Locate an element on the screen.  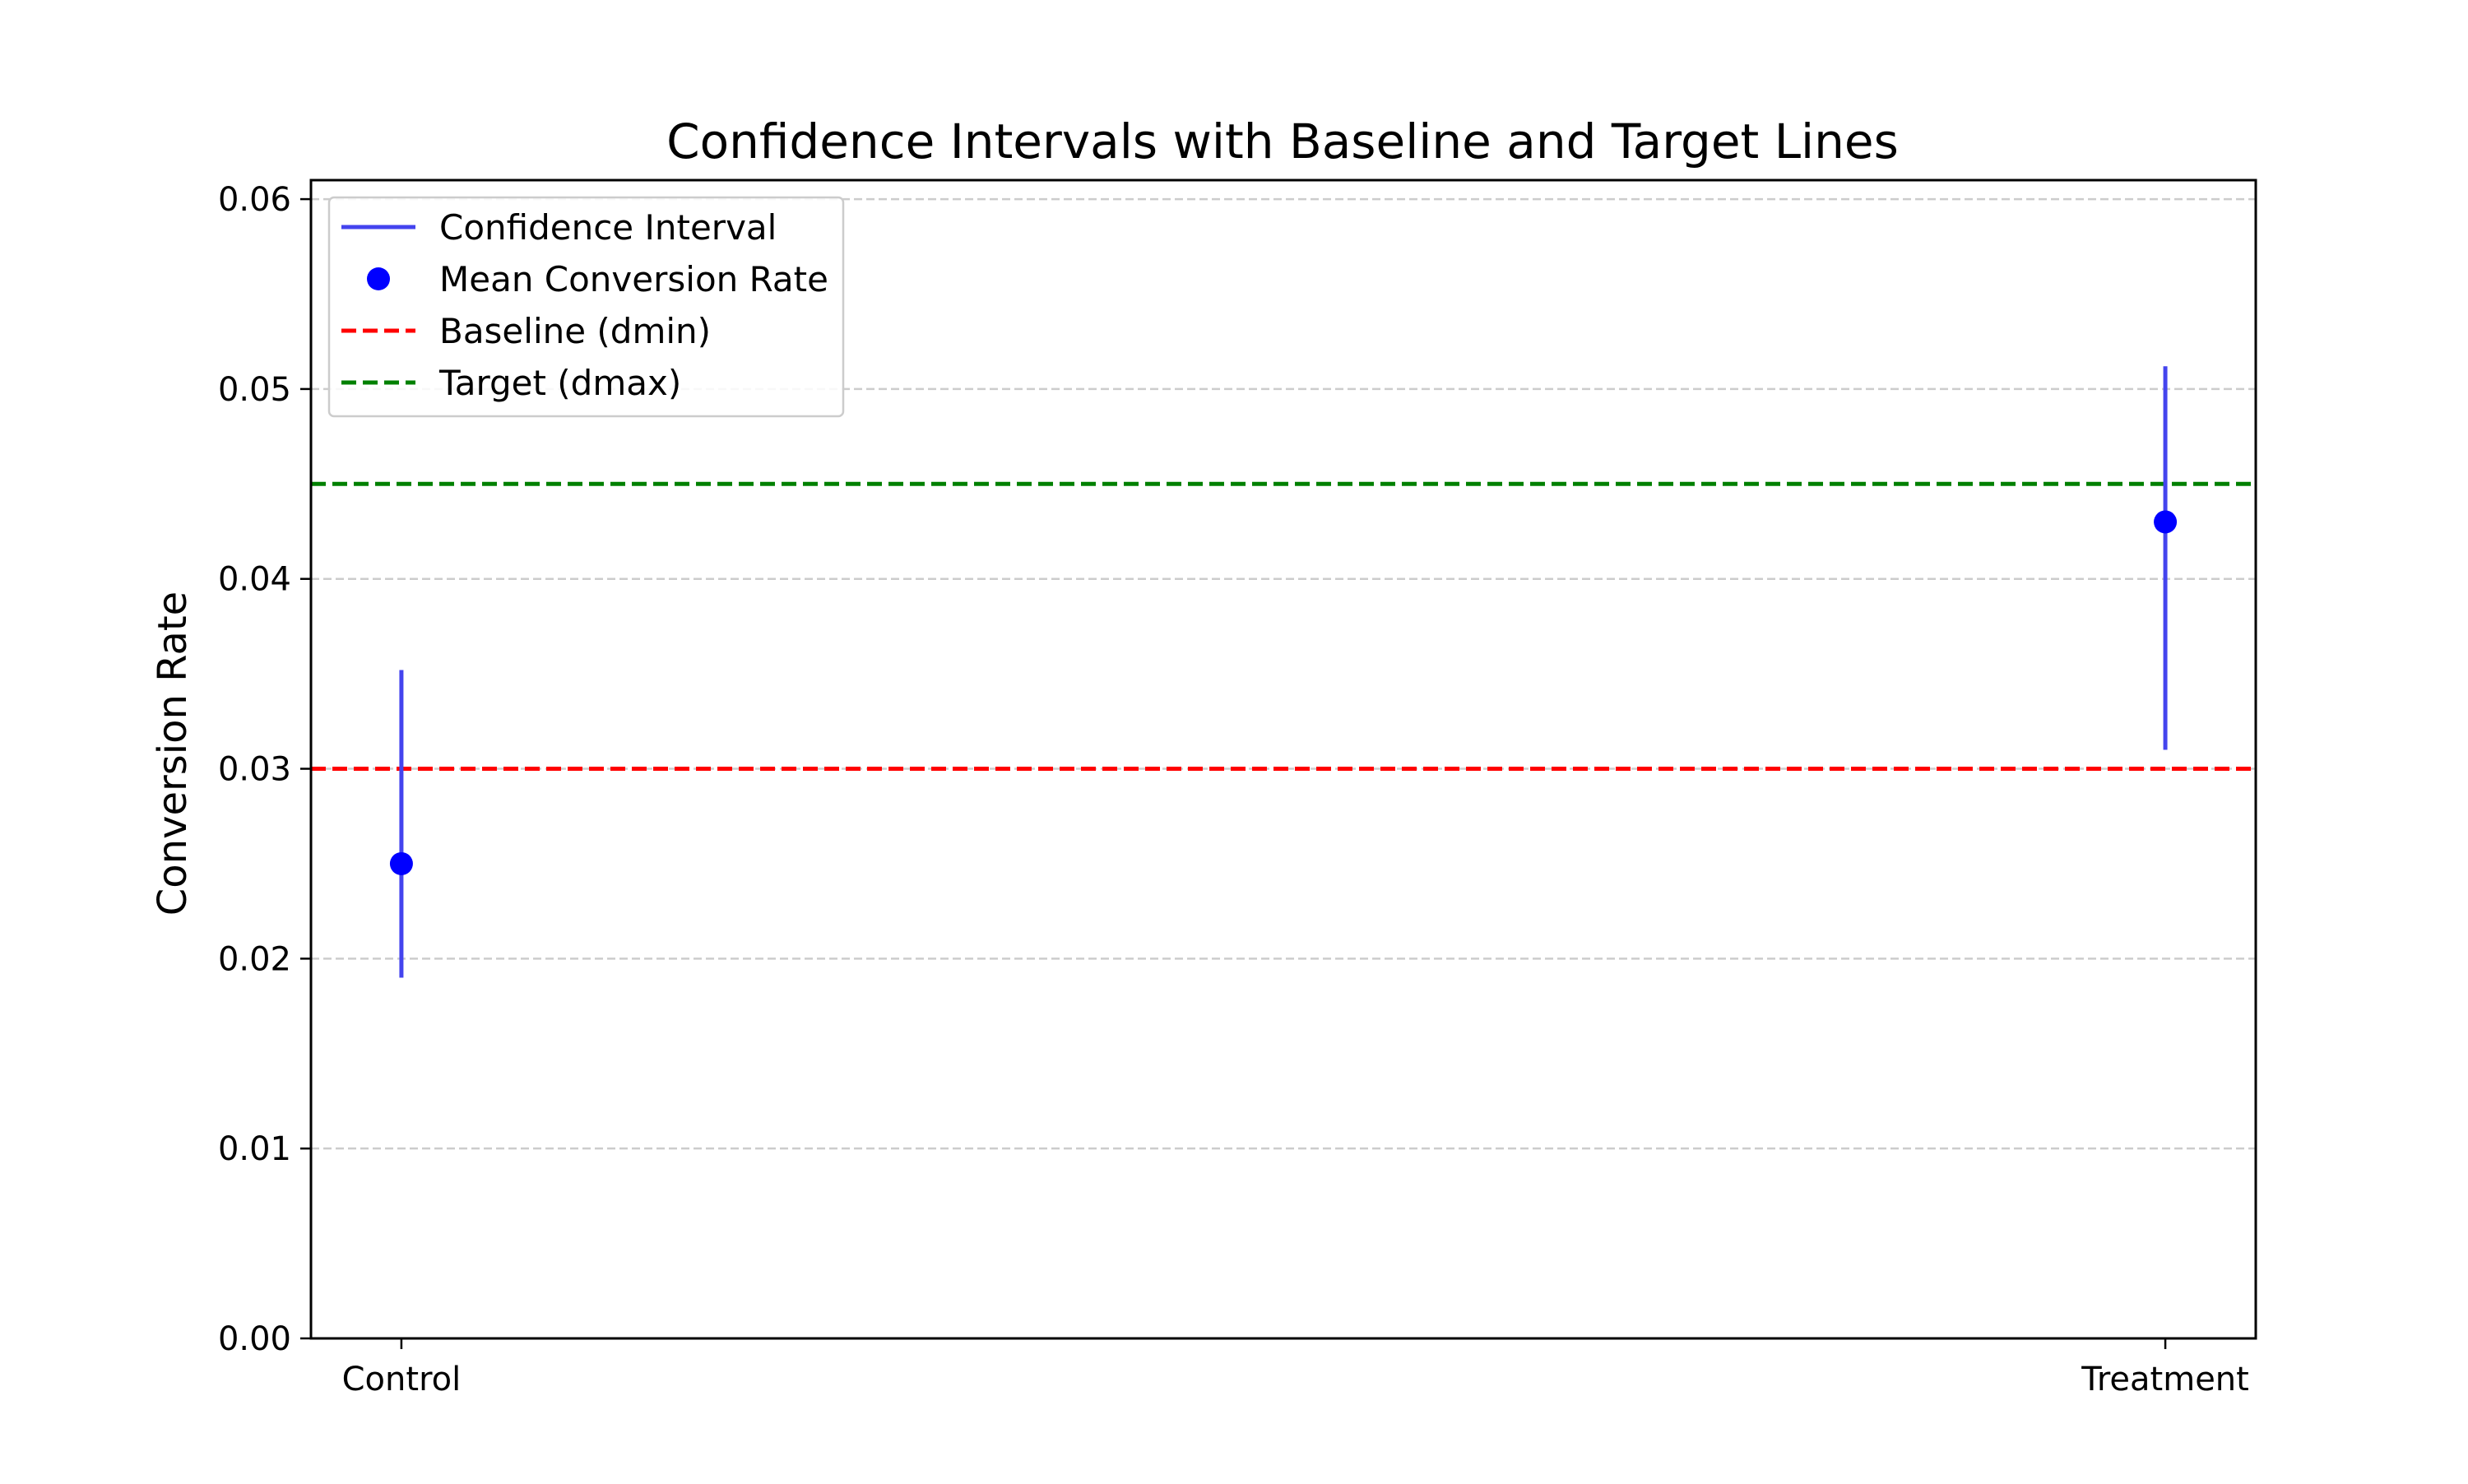
y-tick-label: 0.06 is located at coordinates (254, 200).